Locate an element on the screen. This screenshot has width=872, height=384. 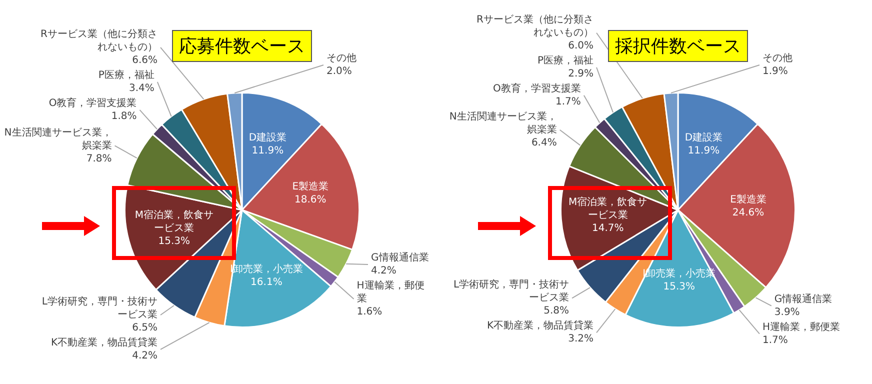
data-label: 6.6% is located at coordinates (145, 60).